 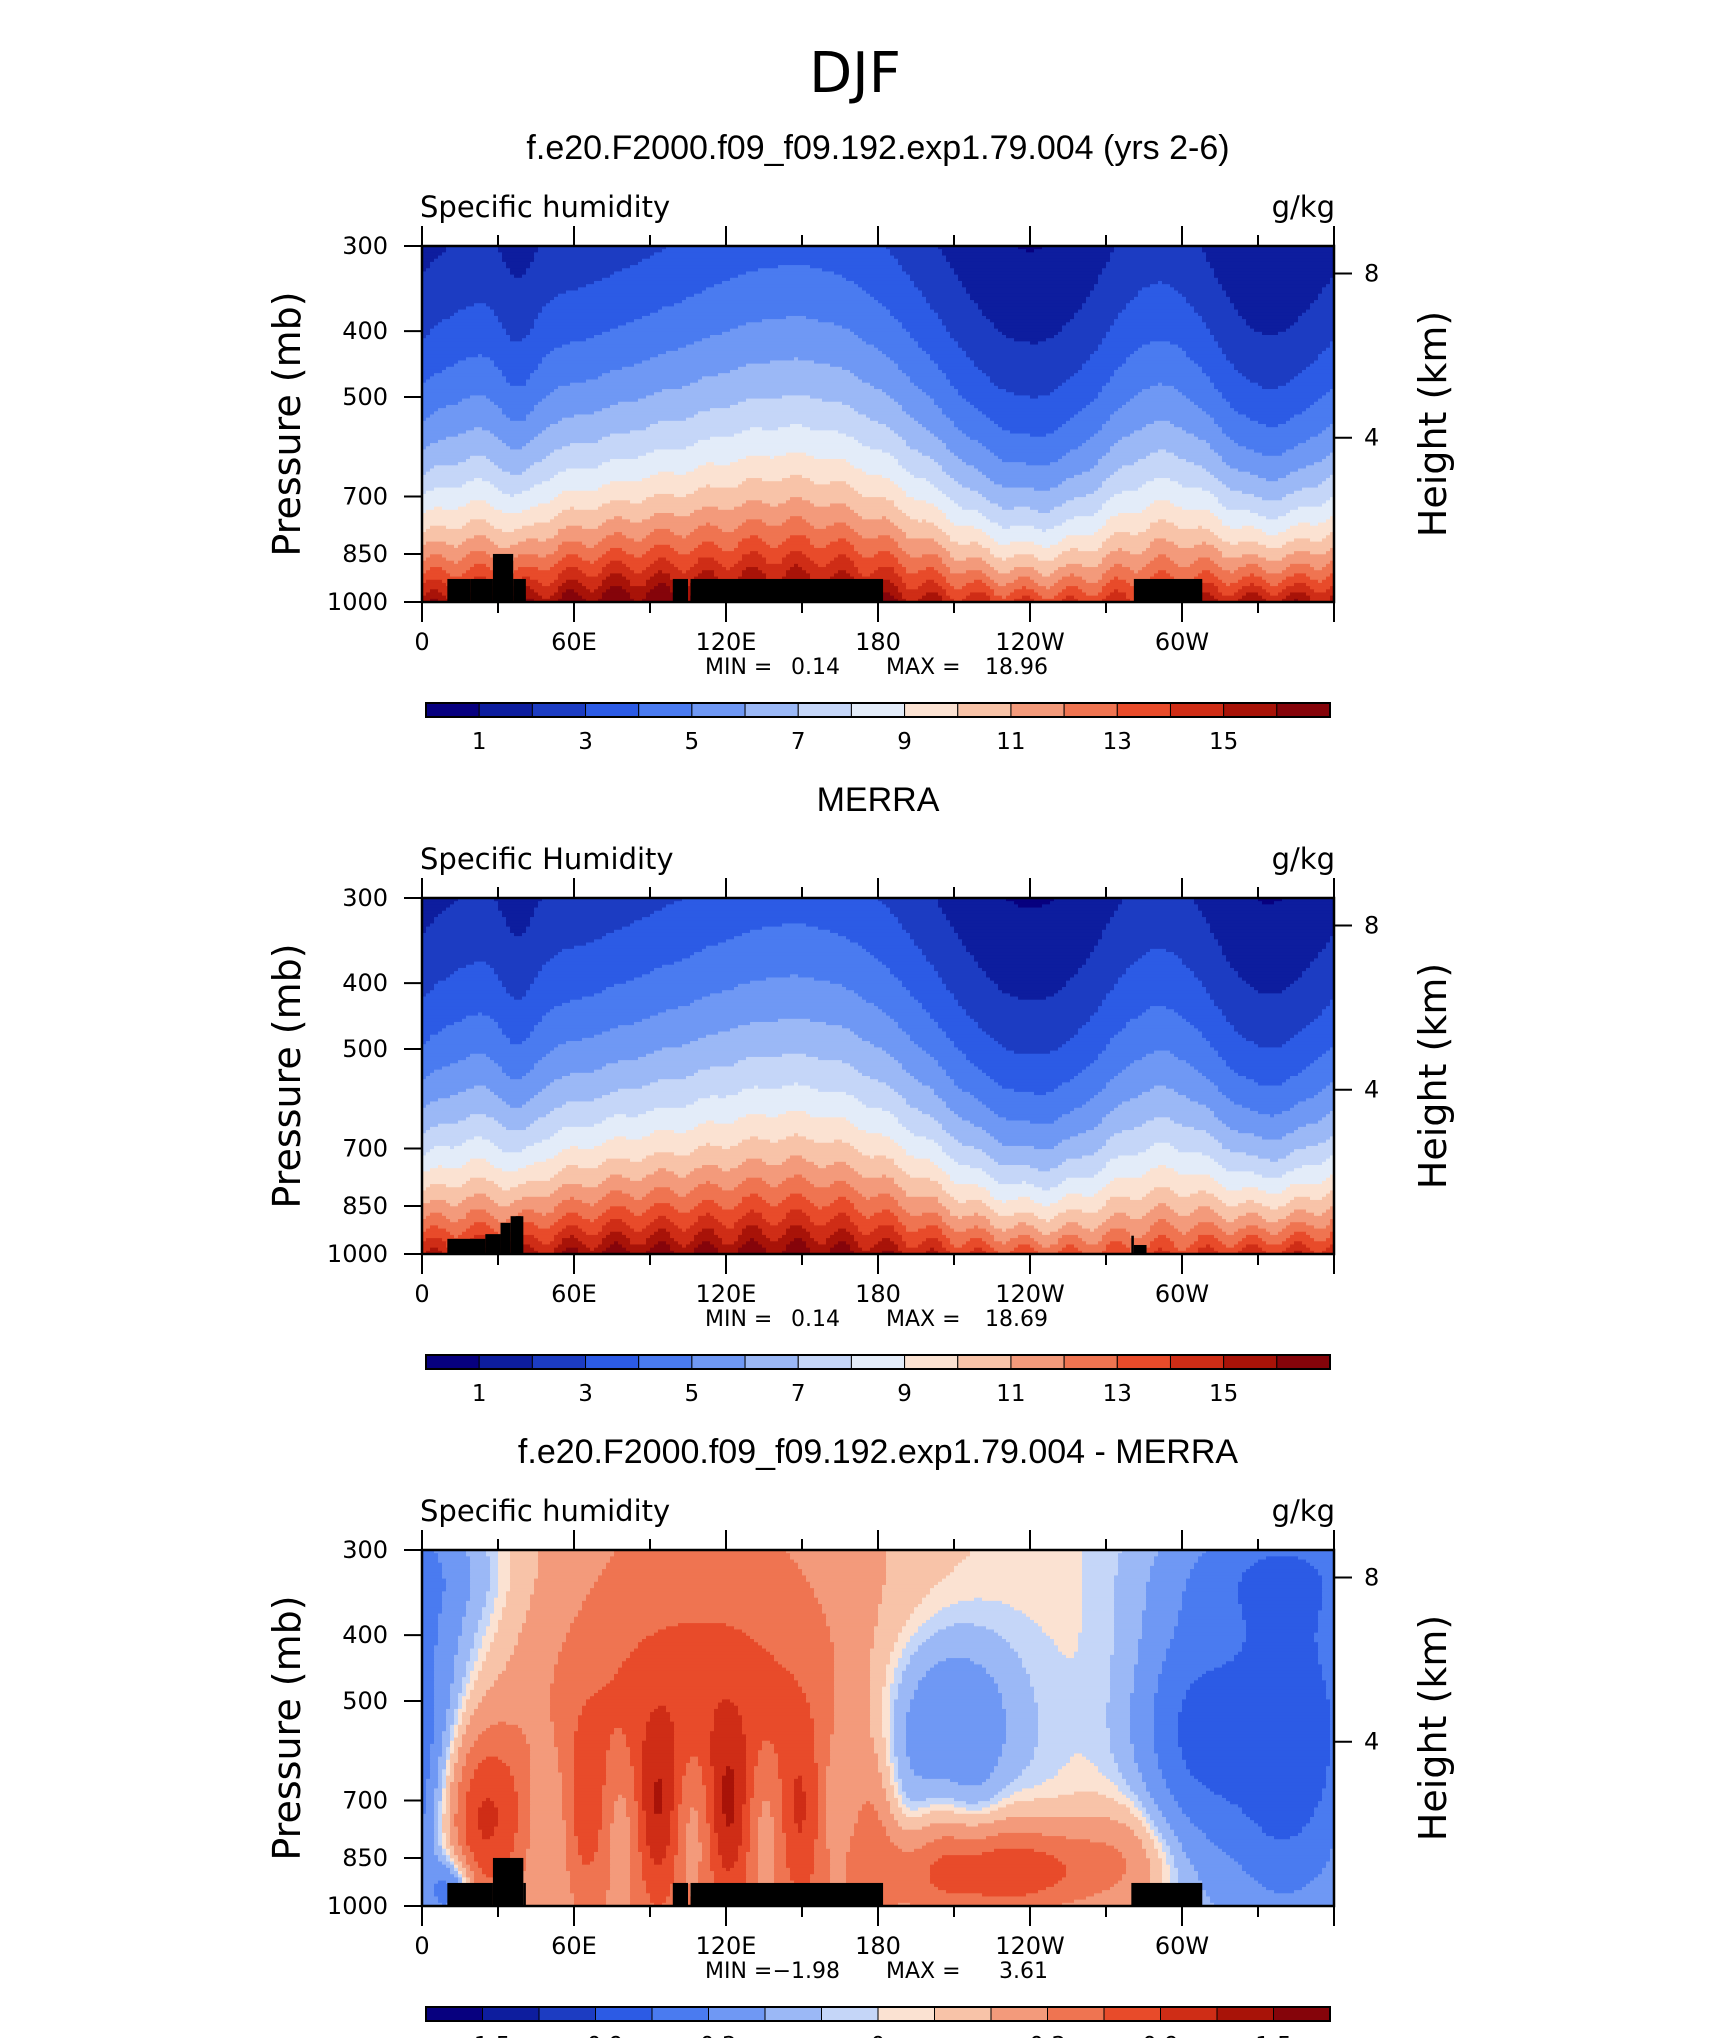 I want to click on pressure-tick-label: 500, so click(x=365, y=397).